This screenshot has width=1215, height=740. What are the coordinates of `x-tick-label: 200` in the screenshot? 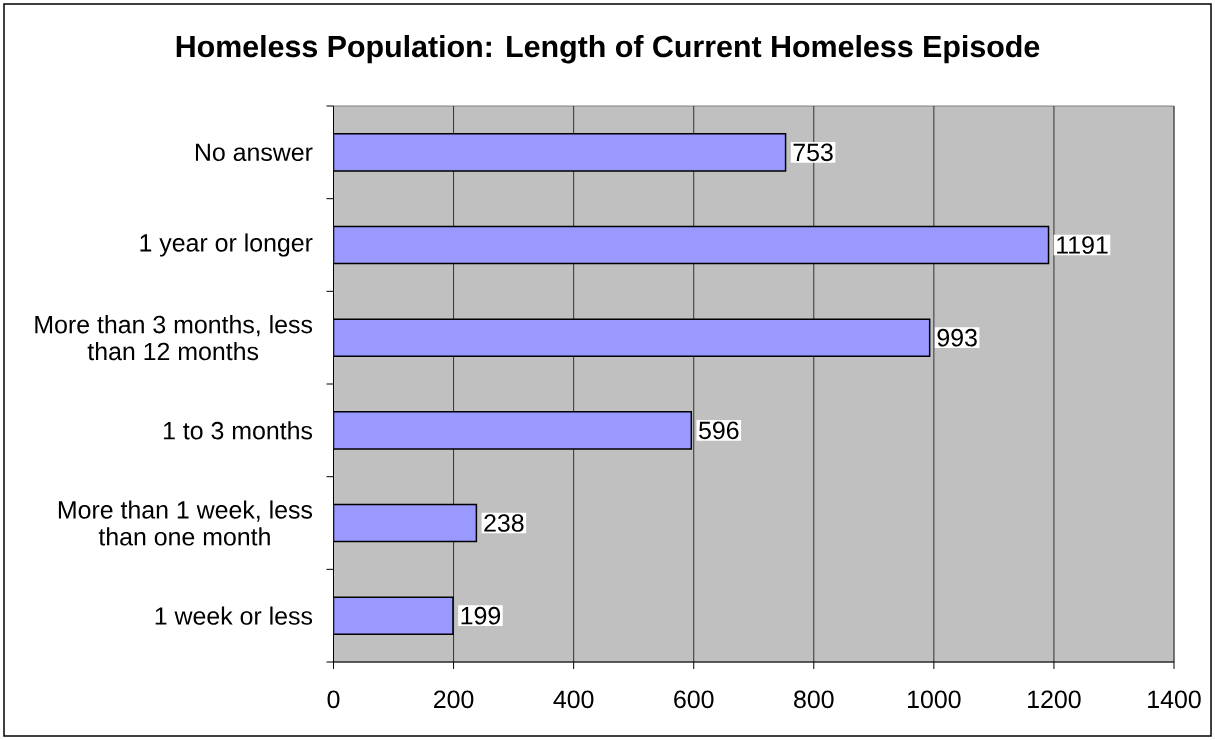 It's located at (454, 699).